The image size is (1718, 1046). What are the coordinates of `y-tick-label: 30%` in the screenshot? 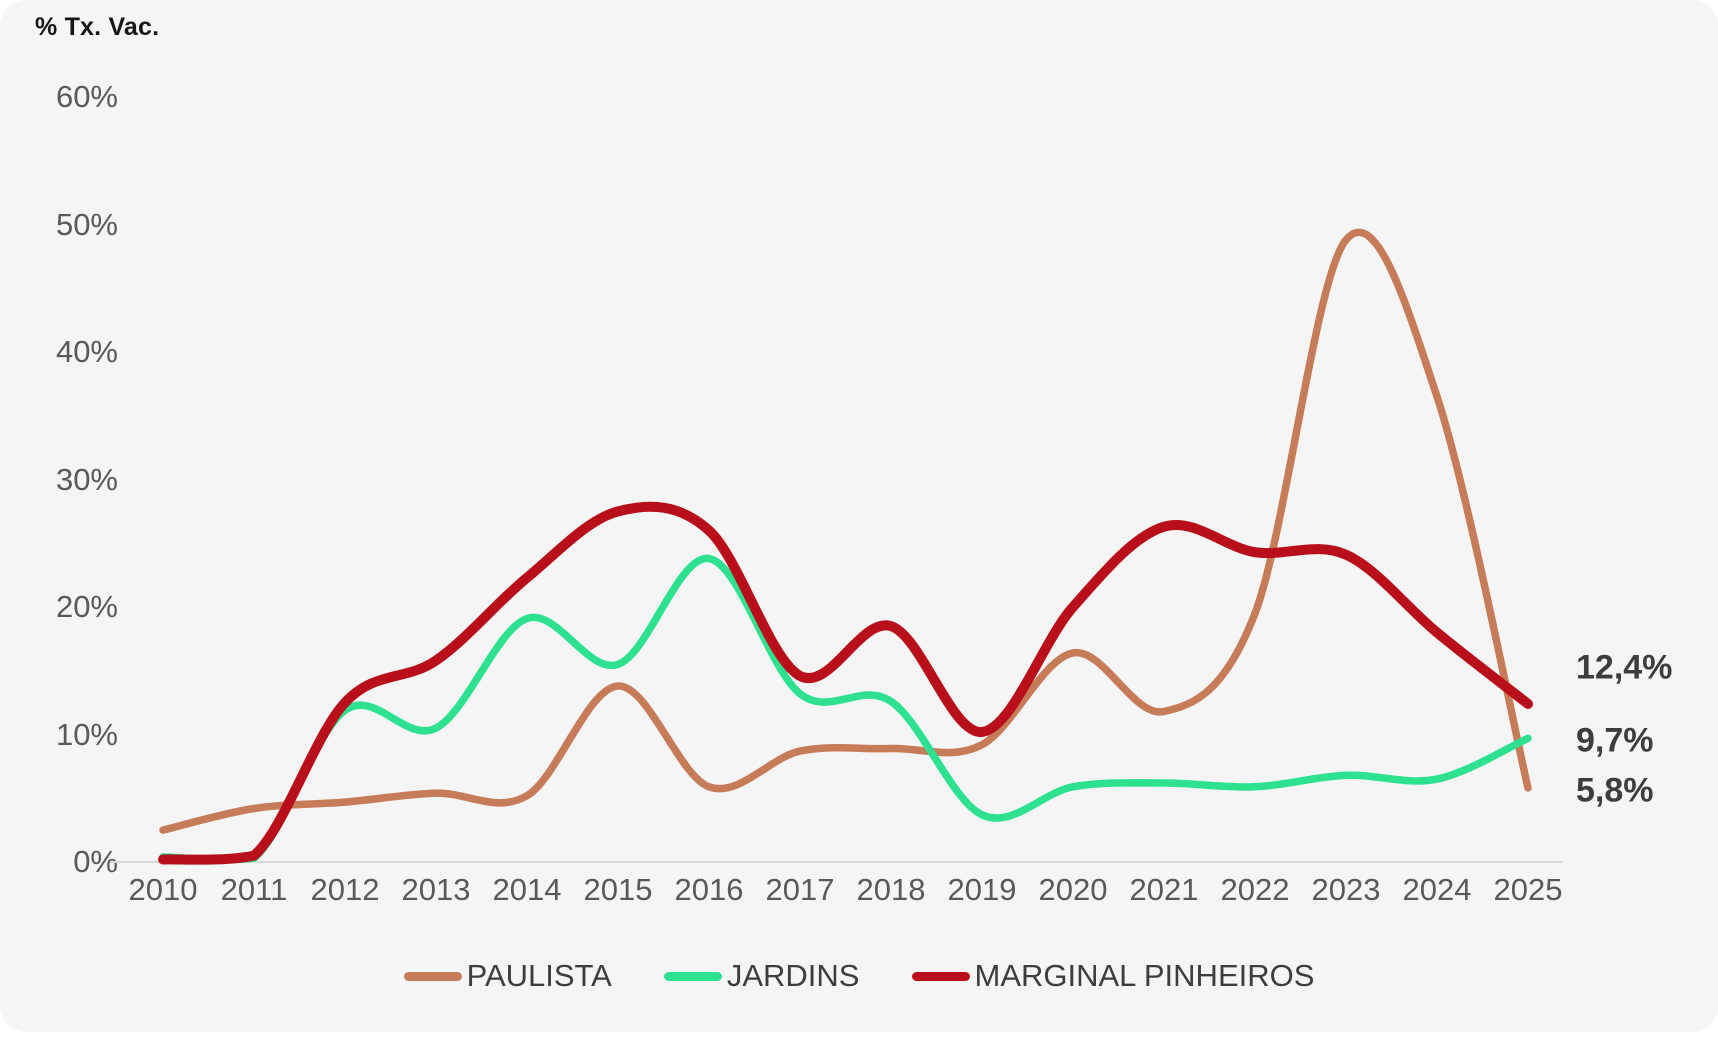 It's located at (86, 479).